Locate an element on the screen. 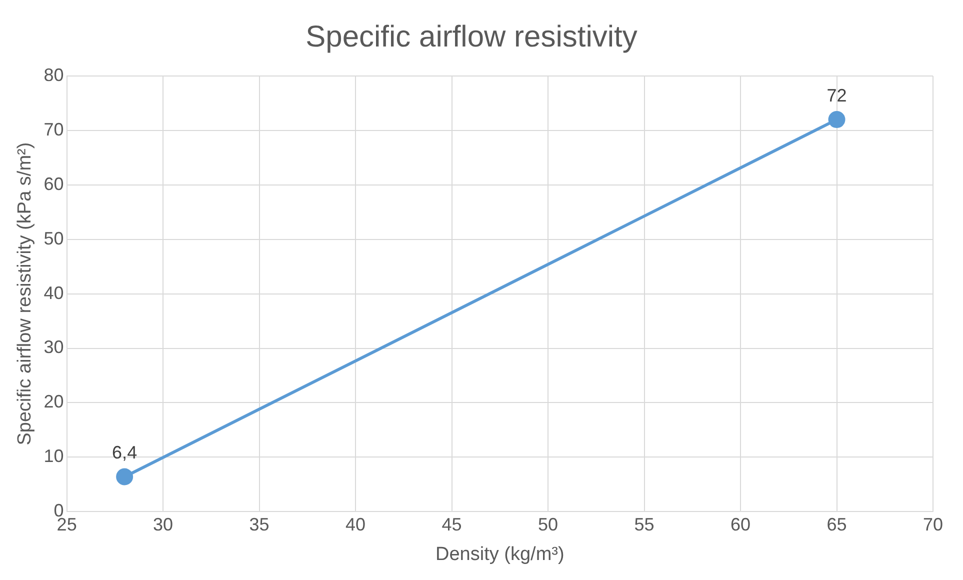 This screenshot has height=580, width=963. x-tick-label: 55 is located at coordinates (644, 524).